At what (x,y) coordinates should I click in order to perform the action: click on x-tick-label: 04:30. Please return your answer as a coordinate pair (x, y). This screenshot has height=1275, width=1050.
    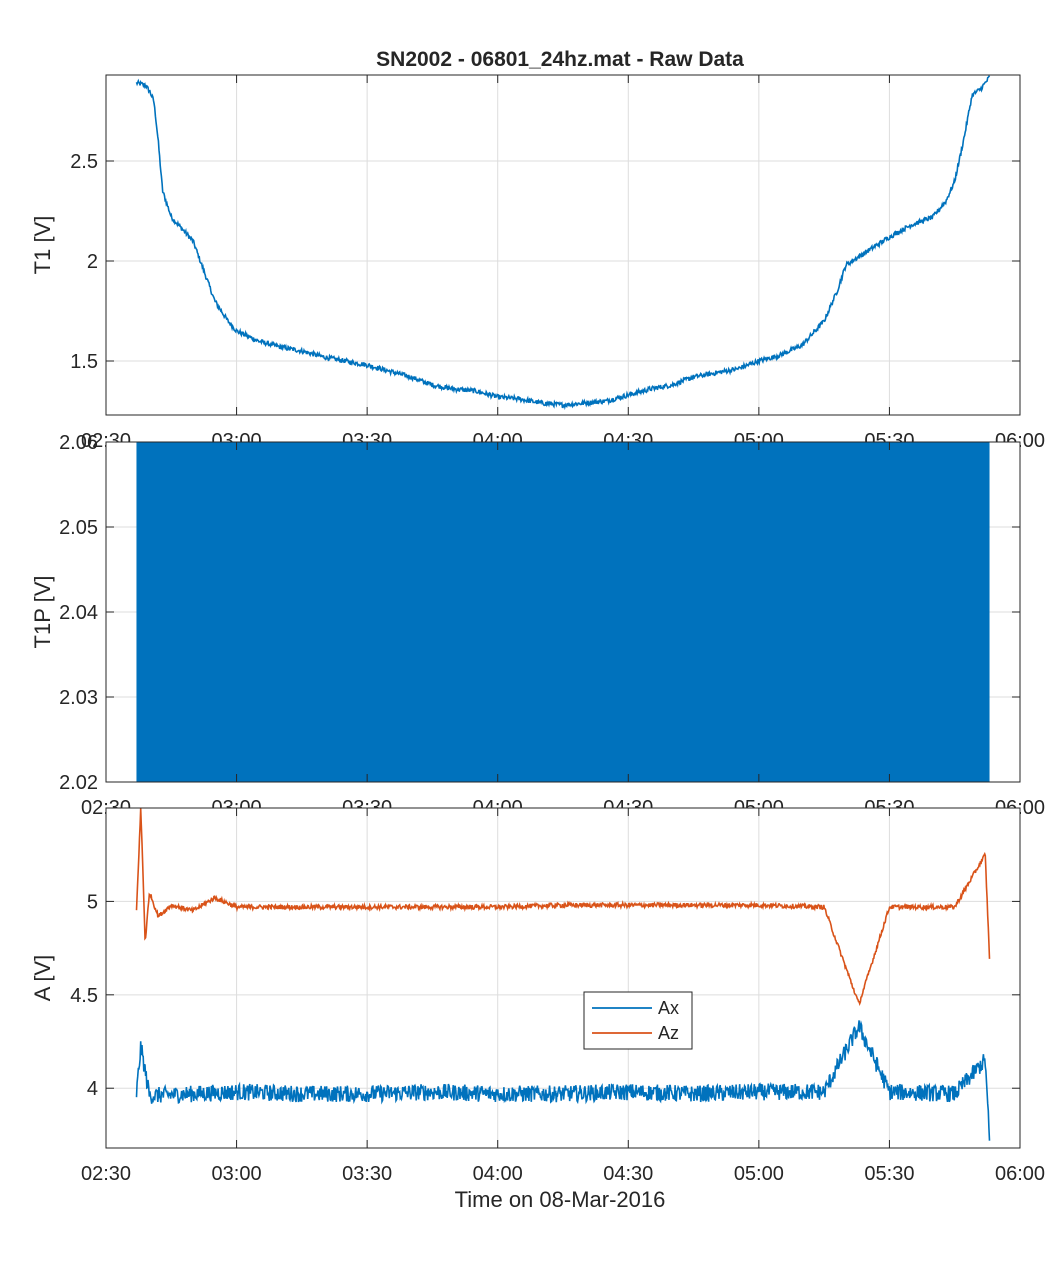
    Looking at the image, I should click on (628, 1174).